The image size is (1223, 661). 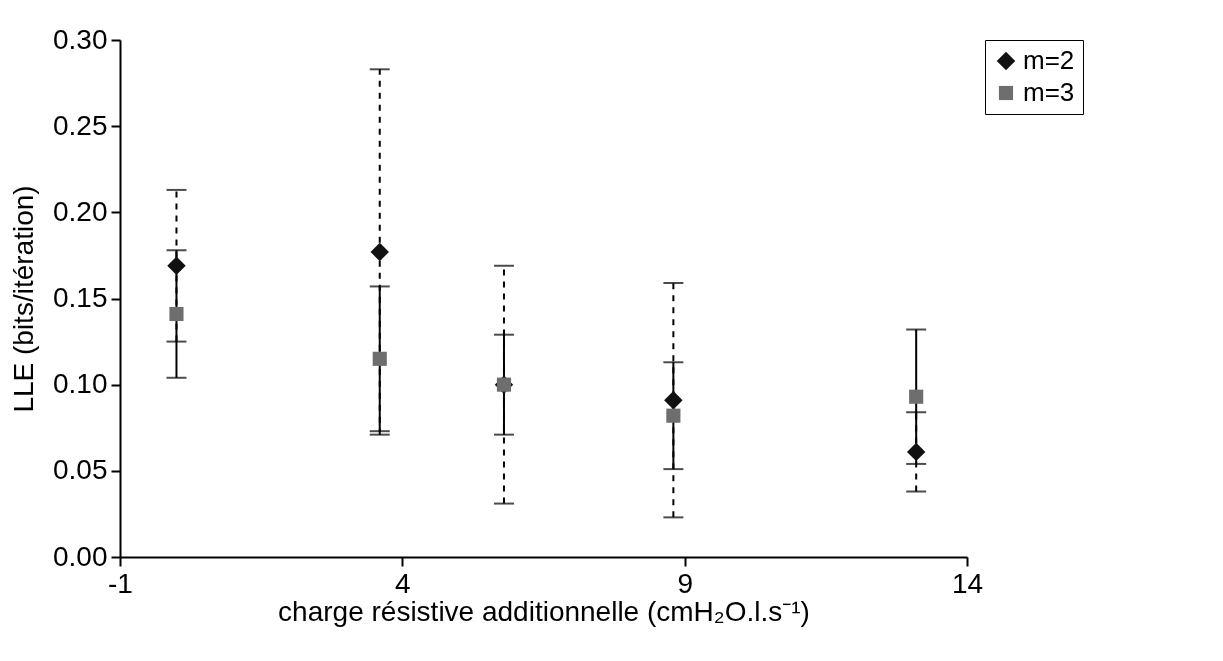 What do you see at coordinates (80, 39) in the screenshot?
I see `y-tick-label: 0.30` at bounding box center [80, 39].